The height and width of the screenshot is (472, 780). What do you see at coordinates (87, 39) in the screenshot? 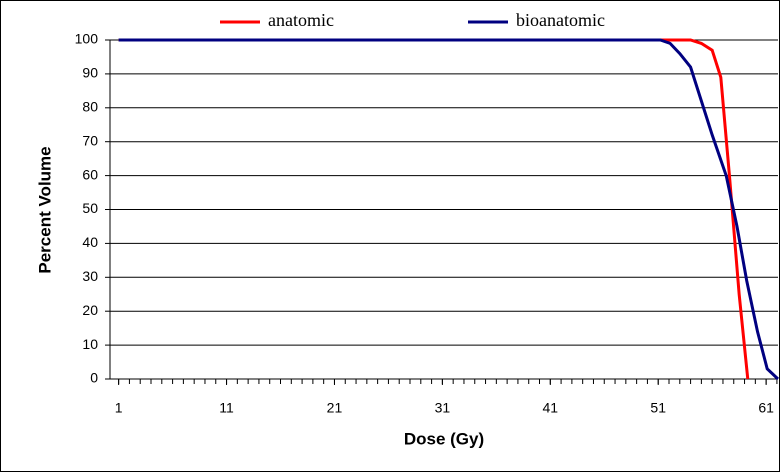
I see `y-tick-label: 100` at bounding box center [87, 39].